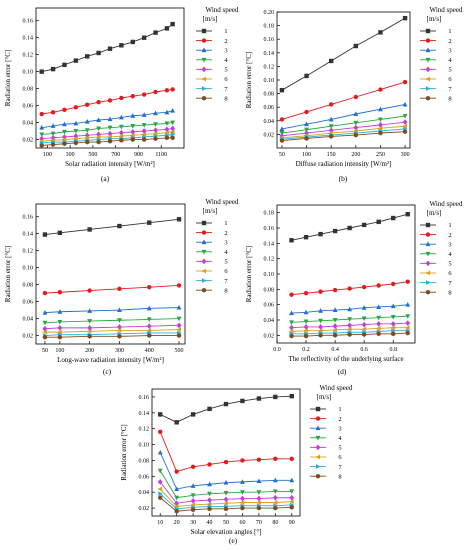 This screenshot has height=550, width=475. I want to click on legend-label: 1, so click(449, 225).